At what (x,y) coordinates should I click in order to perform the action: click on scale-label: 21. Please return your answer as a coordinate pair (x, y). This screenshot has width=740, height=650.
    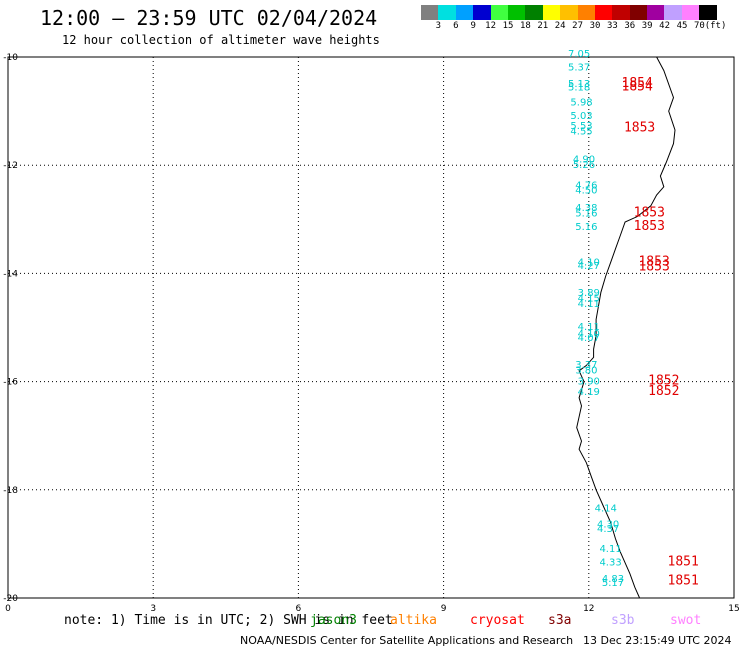
    Looking at the image, I should click on (543, 26).